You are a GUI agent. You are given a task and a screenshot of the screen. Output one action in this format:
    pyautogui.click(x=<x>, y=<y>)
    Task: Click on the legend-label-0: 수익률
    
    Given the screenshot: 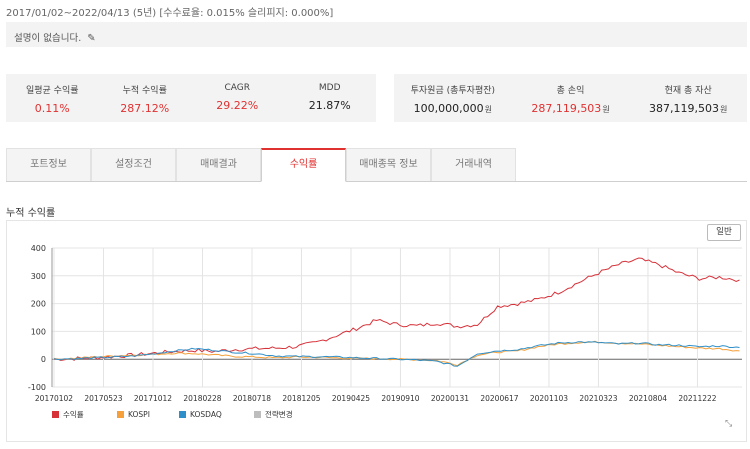 What is the action you would take?
    pyautogui.click(x=73, y=414)
    